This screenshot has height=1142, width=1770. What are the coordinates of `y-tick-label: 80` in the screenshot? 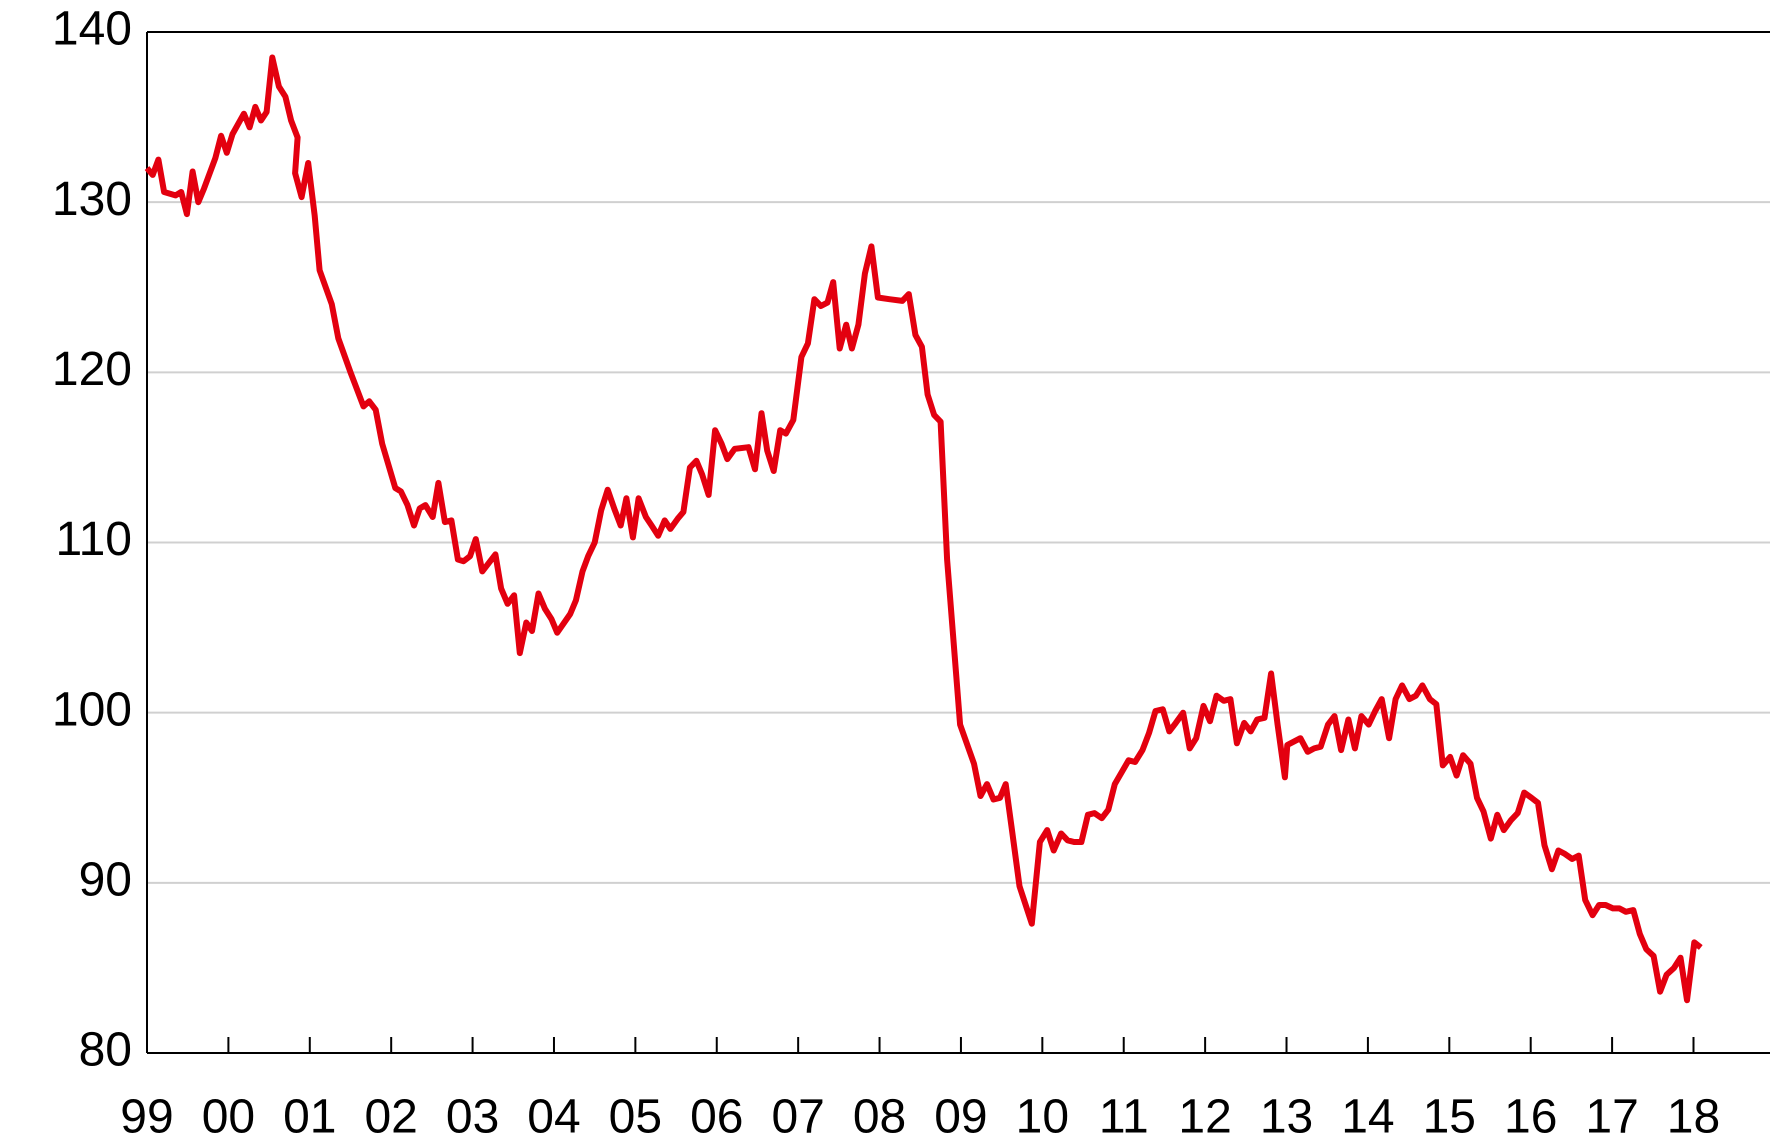 It's located at (105, 1050).